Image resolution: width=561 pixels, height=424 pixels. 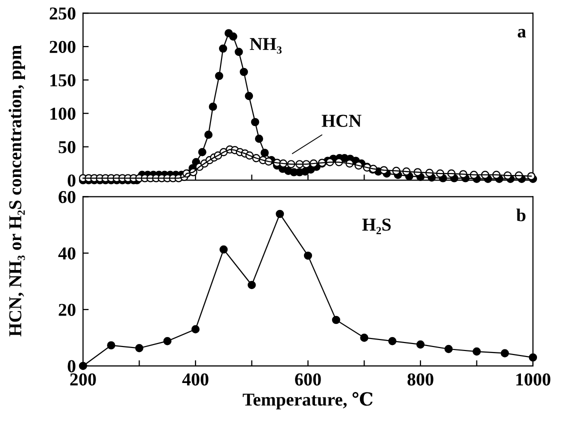 I want to click on y-tick-label: 150, so click(x=63, y=80).